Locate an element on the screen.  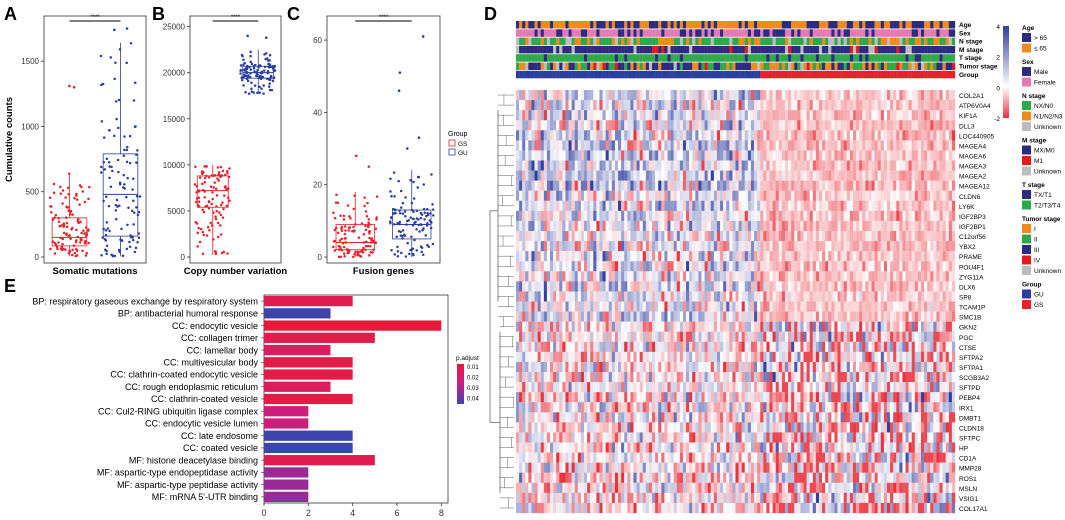
enrichment-bar is located at coordinates (308, 374).